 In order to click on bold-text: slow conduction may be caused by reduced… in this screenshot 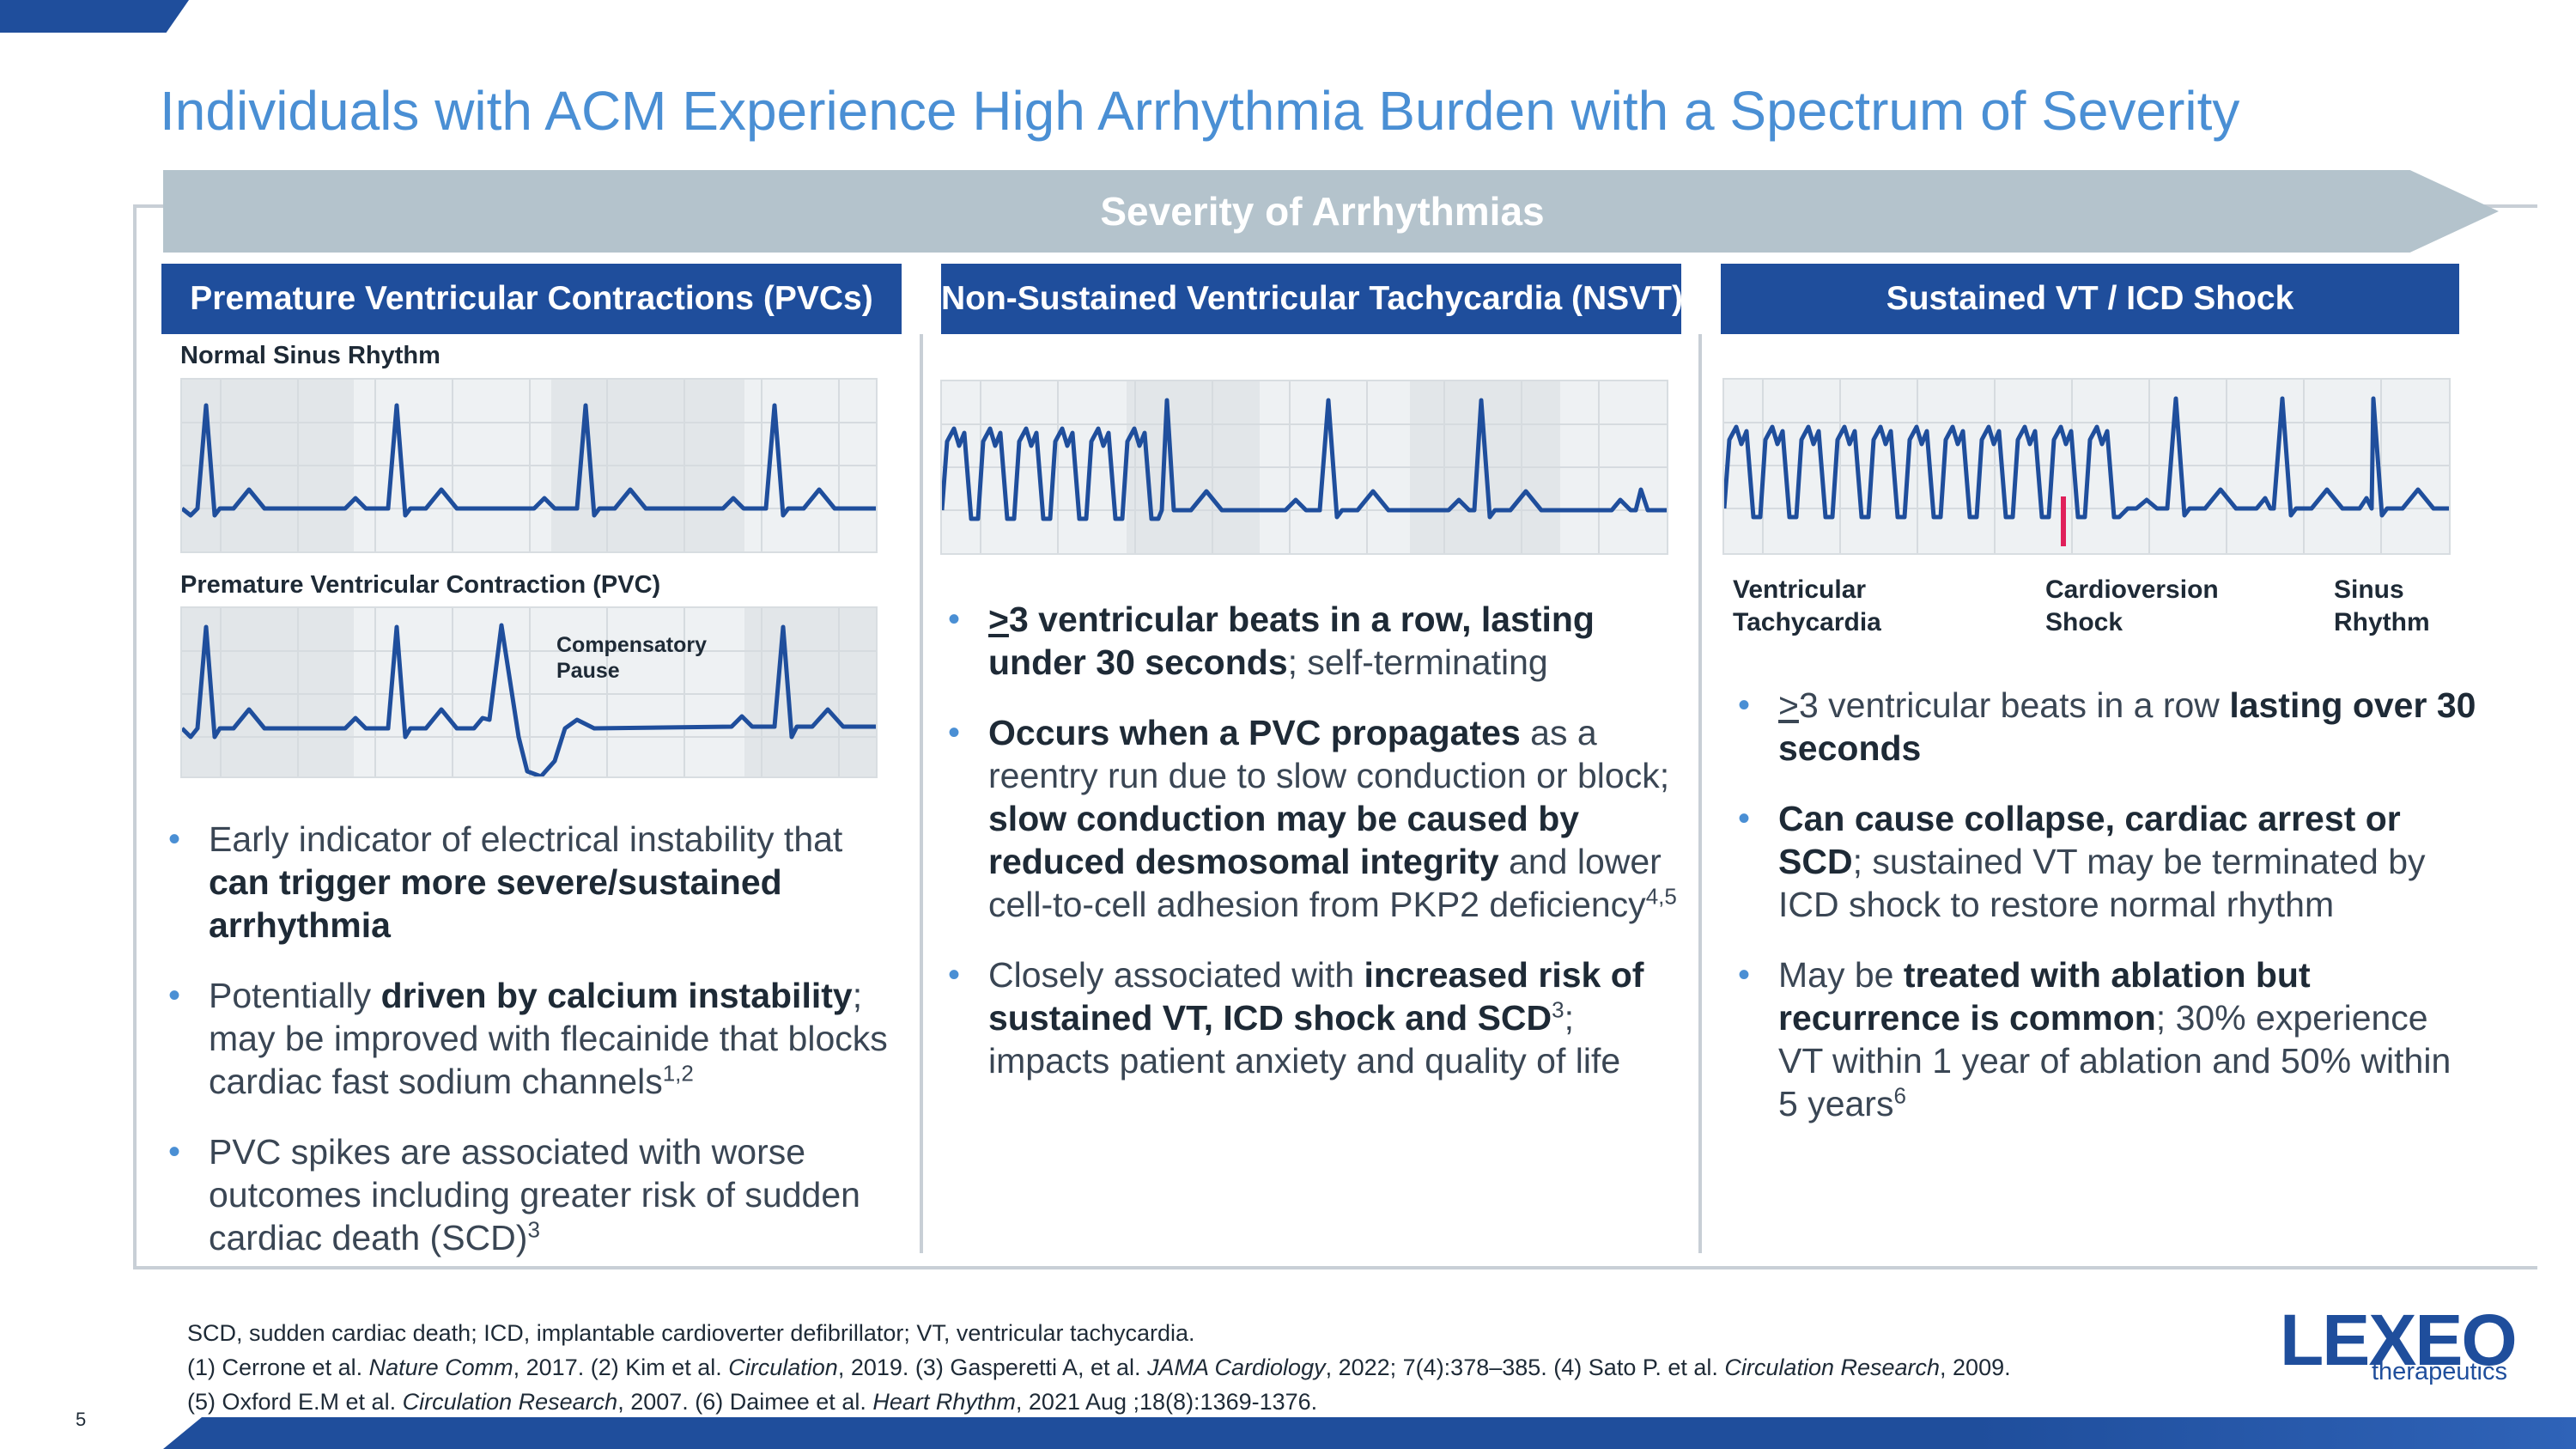, I will do `click(1284, 840)`.